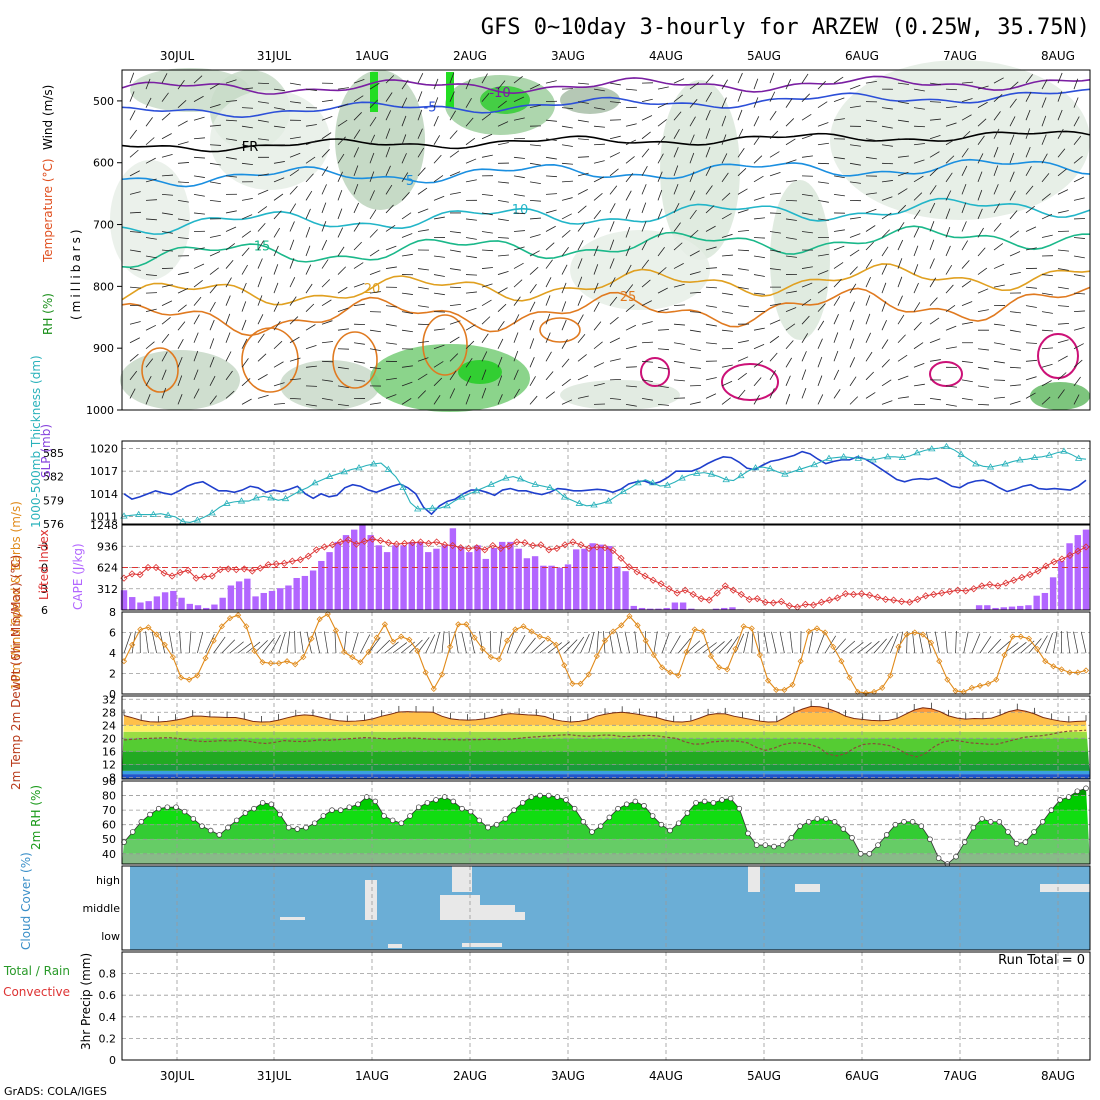  I want to click on cape-tick-label: 312, so click(107, 589).